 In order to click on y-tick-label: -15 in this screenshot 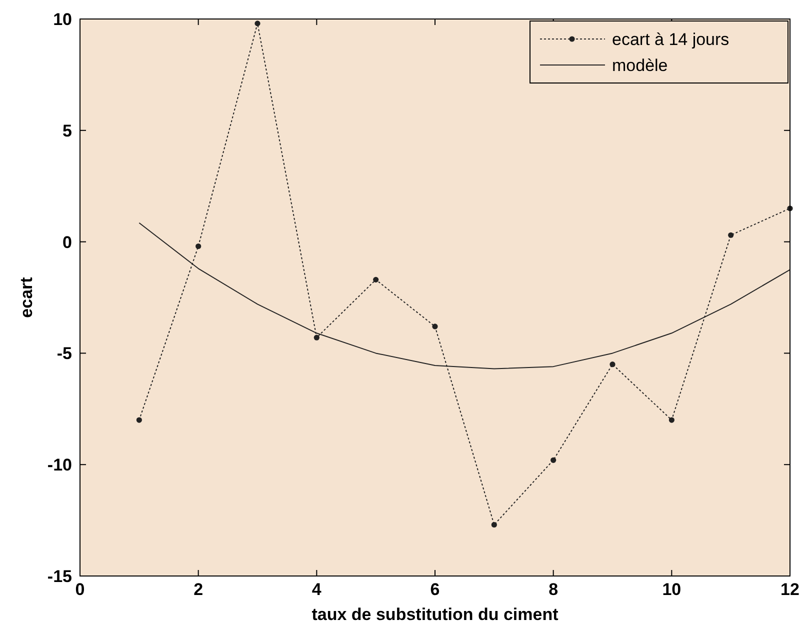, I will do `click(59, 576)`.